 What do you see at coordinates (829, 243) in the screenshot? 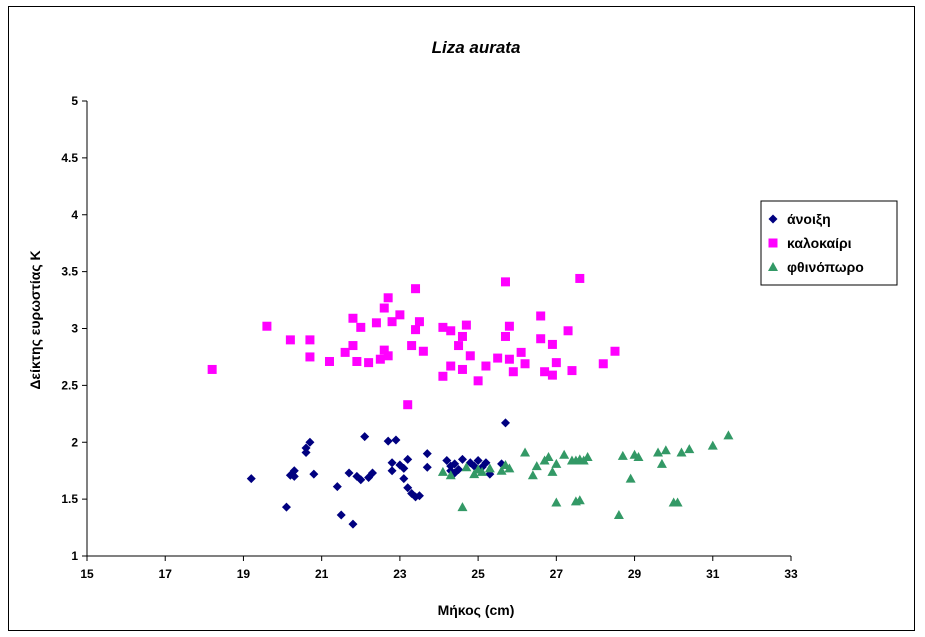
I see `legend-box` at bounding box center [829, 243].